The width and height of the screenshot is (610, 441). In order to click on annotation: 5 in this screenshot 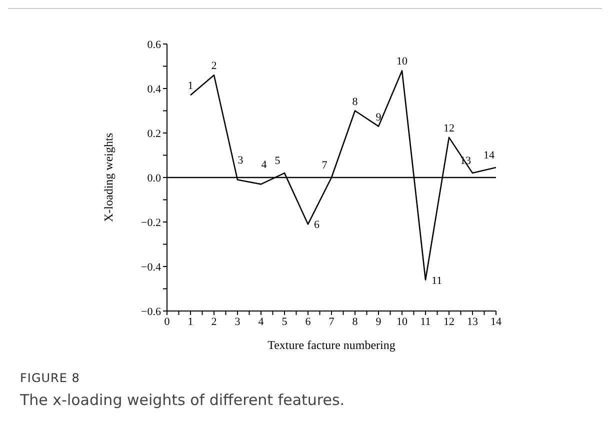, I will do `click(277, 161)`.